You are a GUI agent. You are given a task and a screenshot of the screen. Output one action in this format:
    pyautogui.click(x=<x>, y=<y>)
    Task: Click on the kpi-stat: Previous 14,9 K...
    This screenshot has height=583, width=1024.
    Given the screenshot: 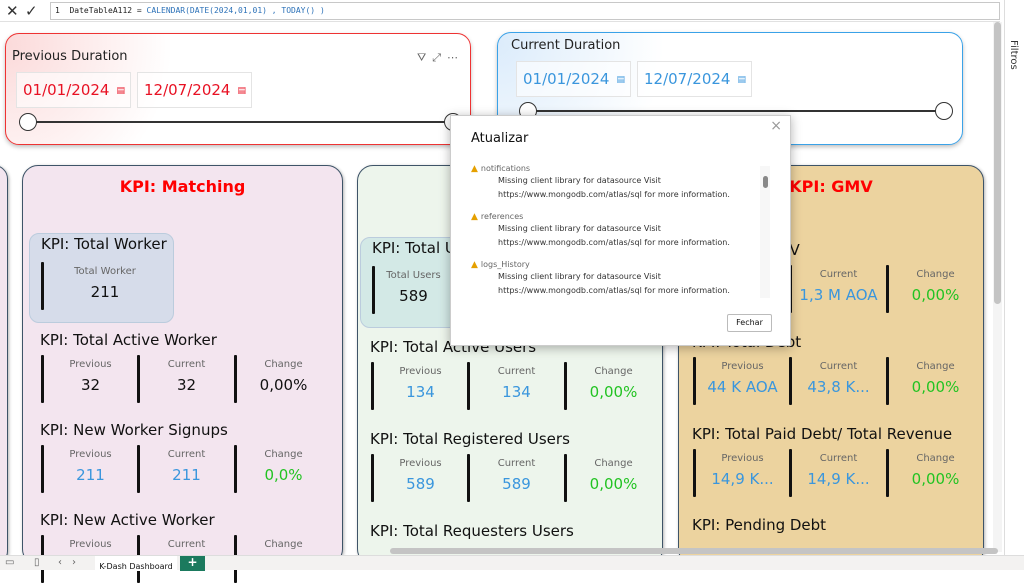 What is the action you would take?
    pyautogui.click(x=741, y=473)
    